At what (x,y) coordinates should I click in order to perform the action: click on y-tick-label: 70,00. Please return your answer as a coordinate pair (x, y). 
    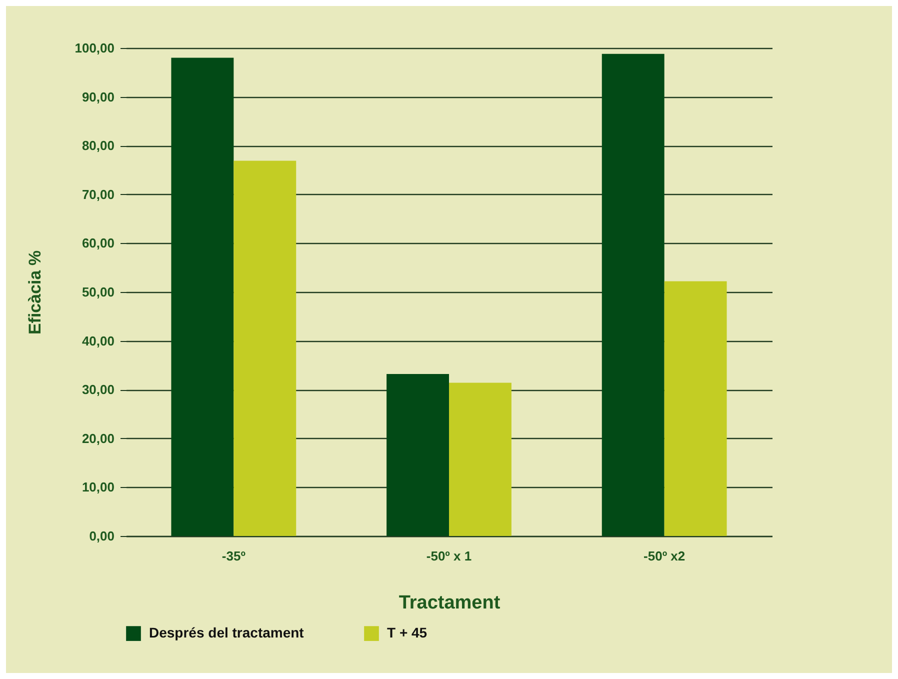
    Looking at the image, I should click on (98, 194).